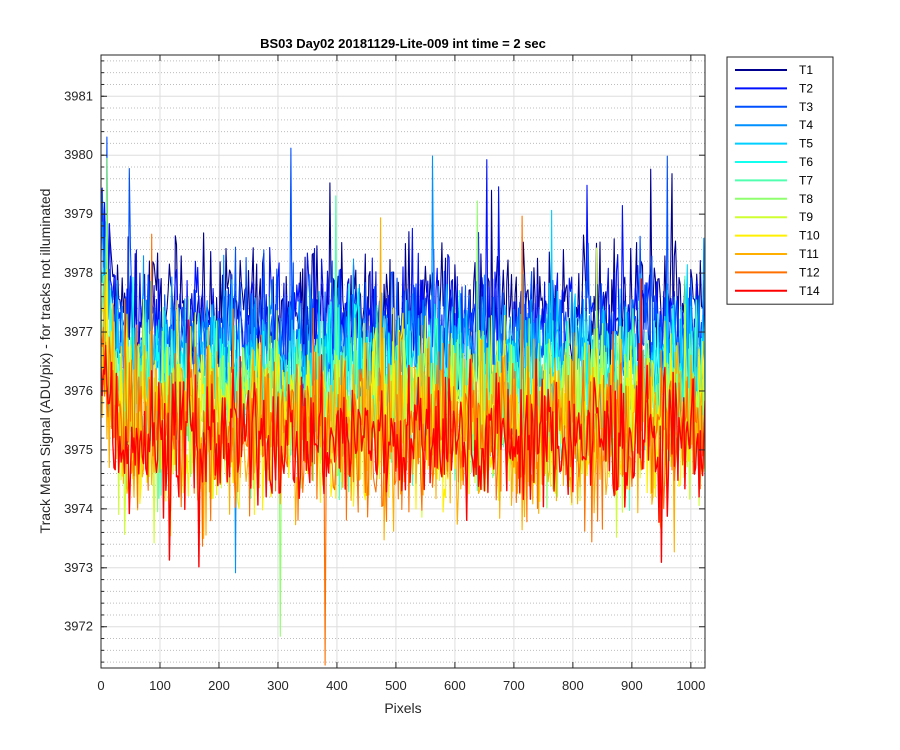  Describe the element at coordinates (78, 508) in the screenshot. I see `y-tick-label: 3974` at that location.